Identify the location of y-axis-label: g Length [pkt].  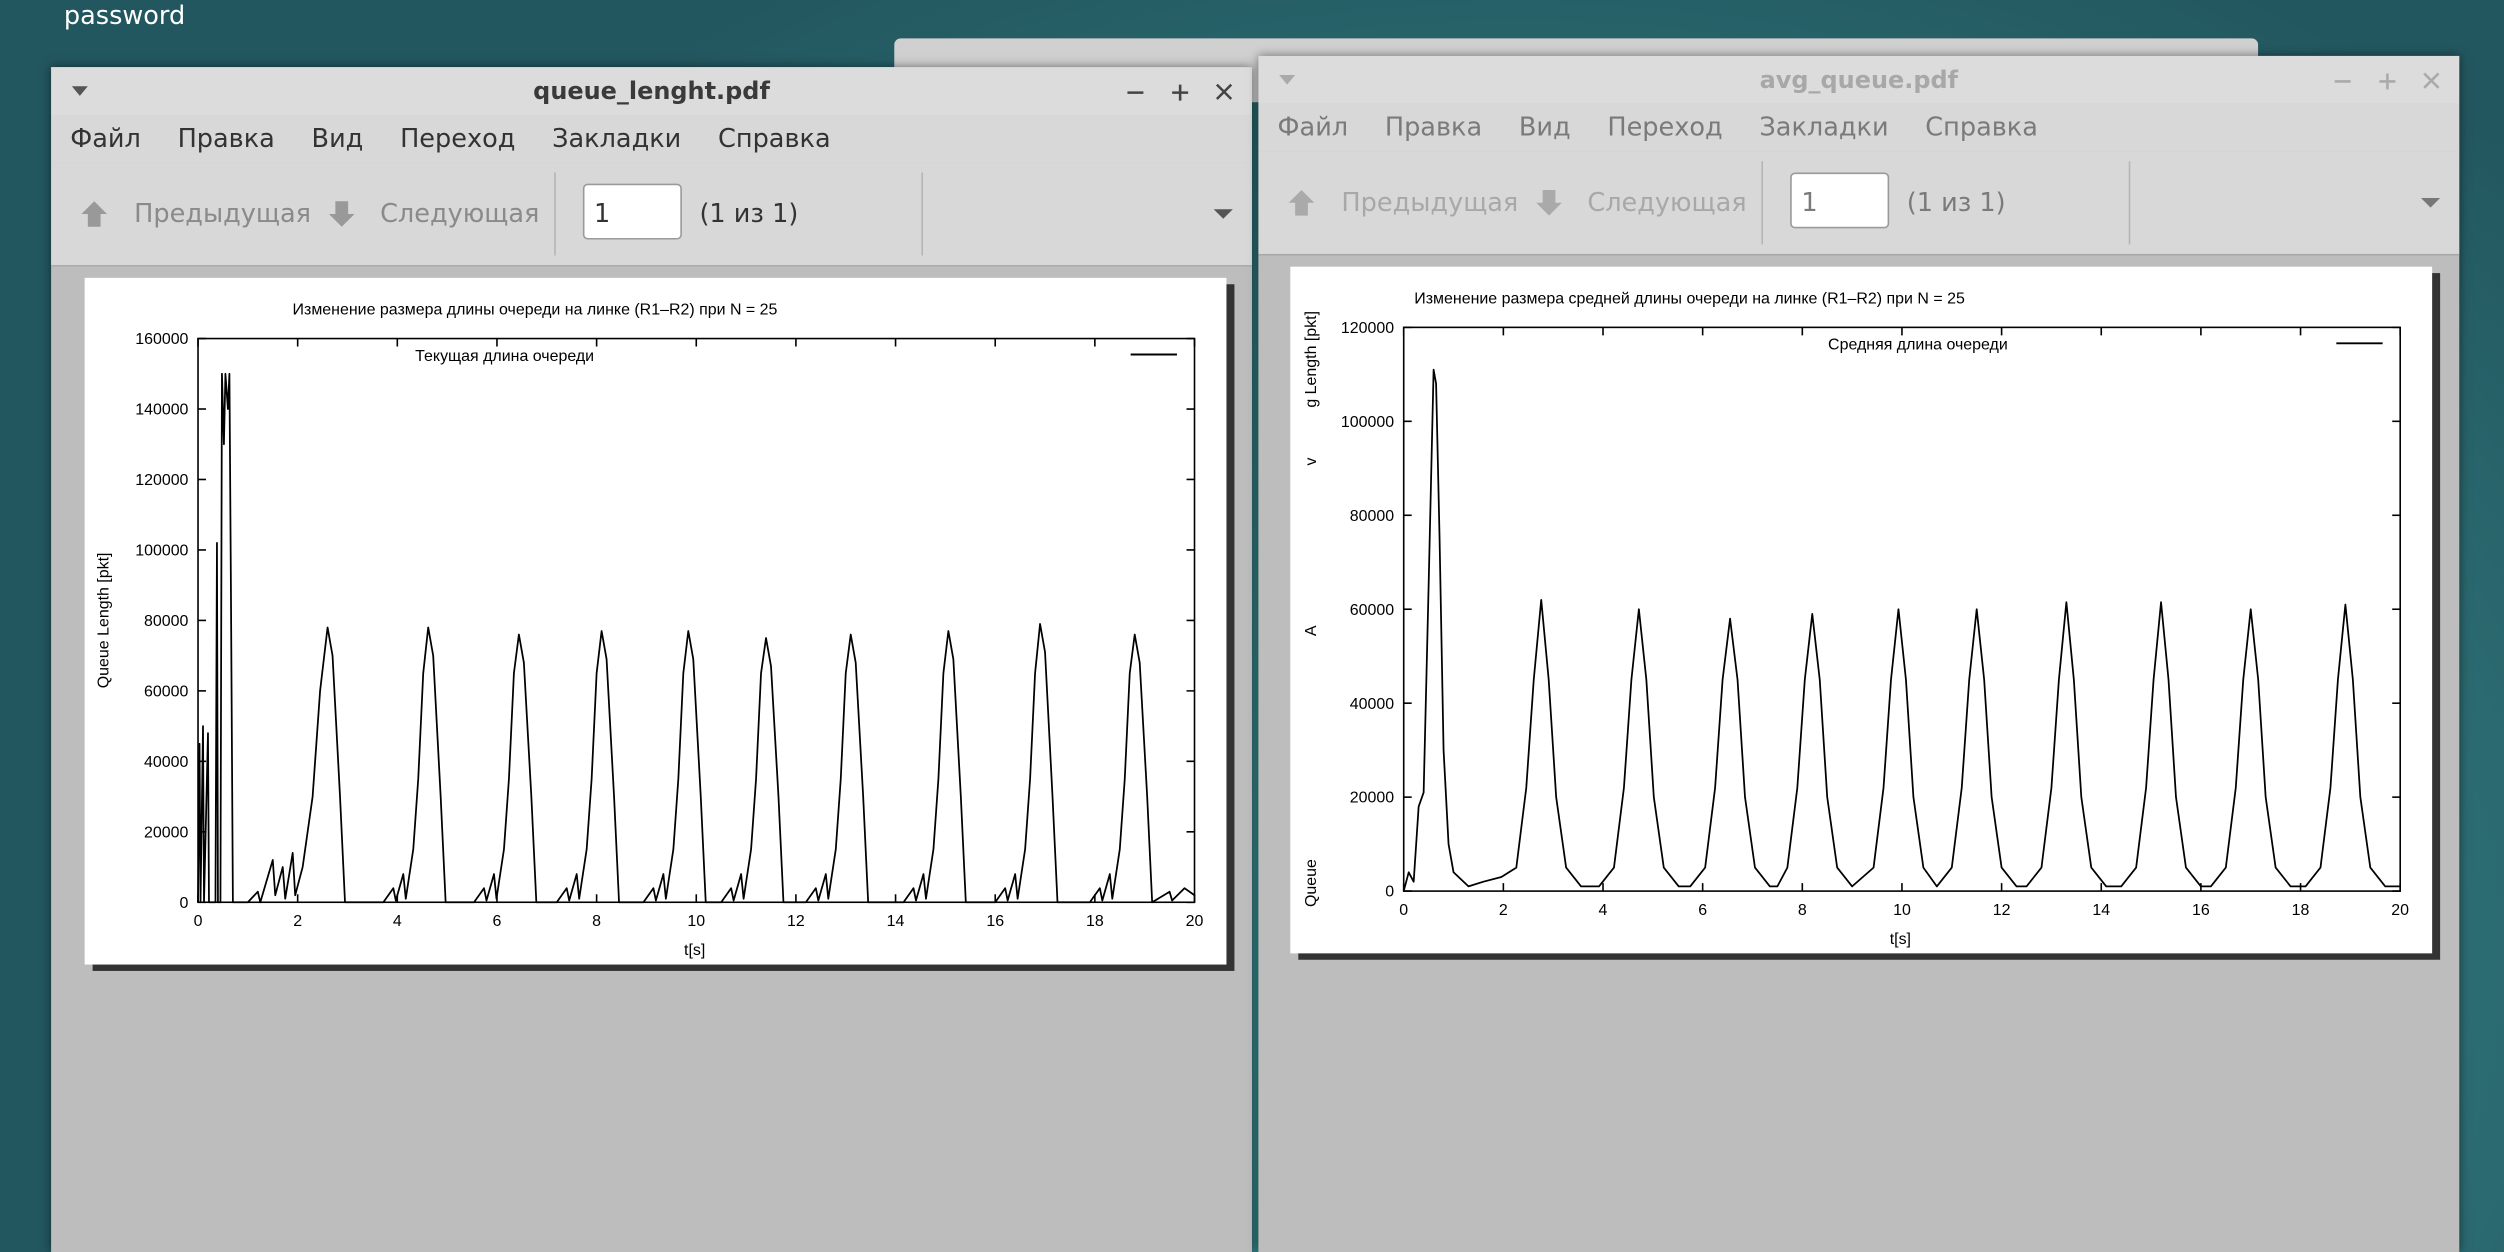
(1311, 359).